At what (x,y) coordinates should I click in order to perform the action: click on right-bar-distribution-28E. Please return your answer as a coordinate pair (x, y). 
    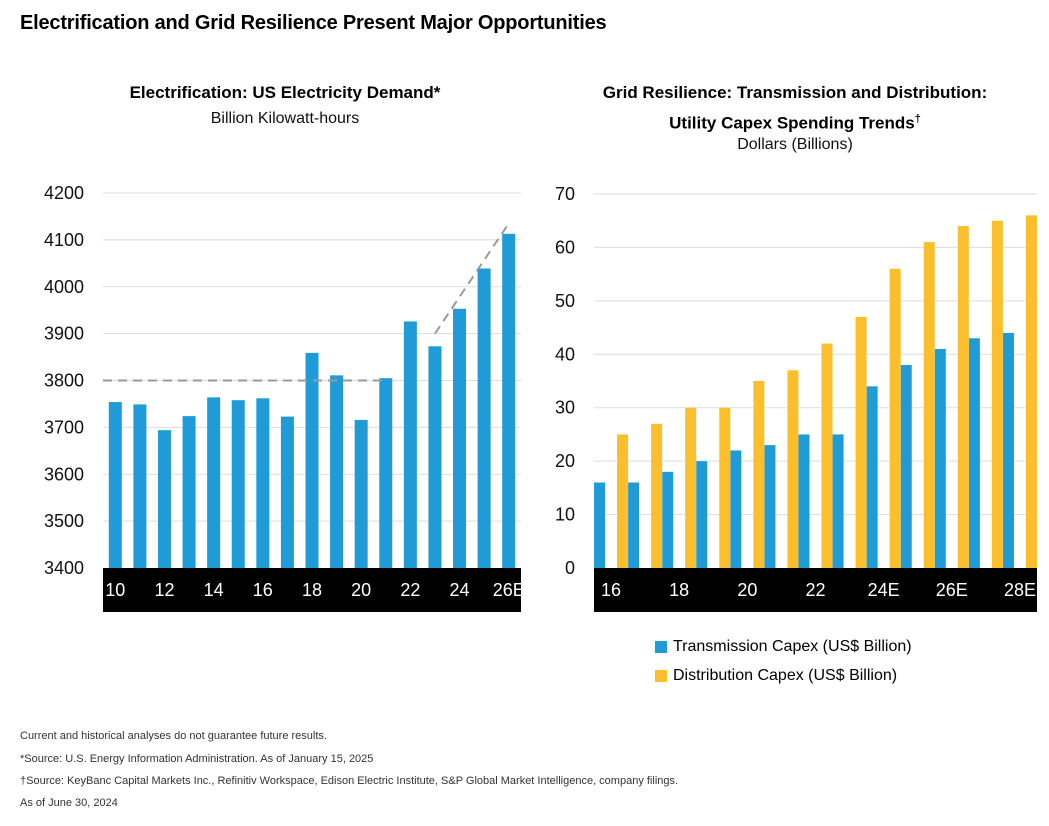
    Looking at the image, I should click on (1031, 391).